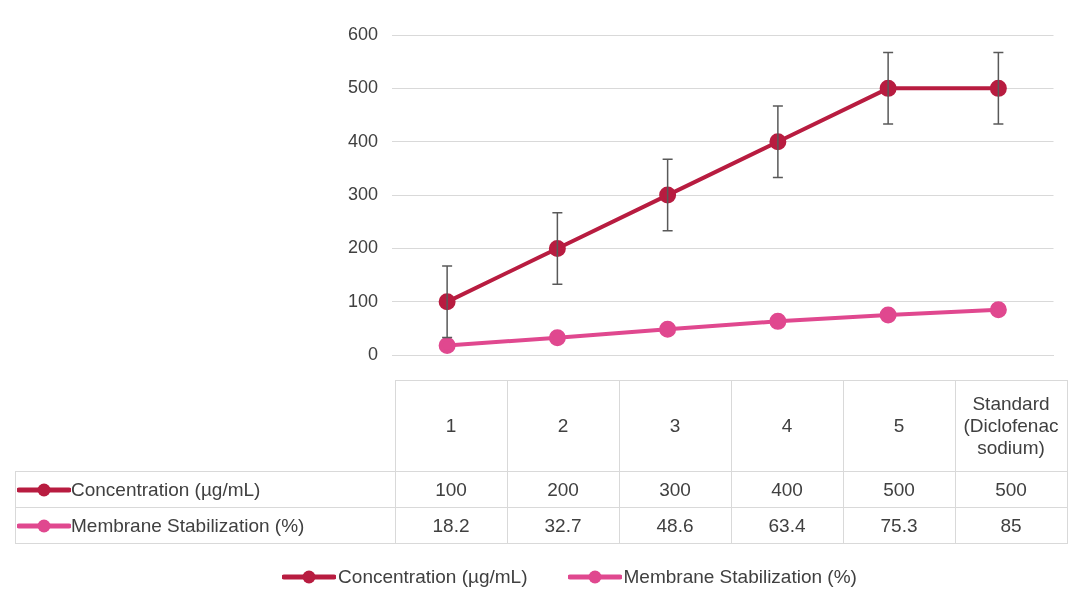 The height and width of the screenshot is (605, 1079). What do you see at coordinates (372, 354) in the screenshot?
I see `y-tick-label: 0` at bounding box center [372, 354].